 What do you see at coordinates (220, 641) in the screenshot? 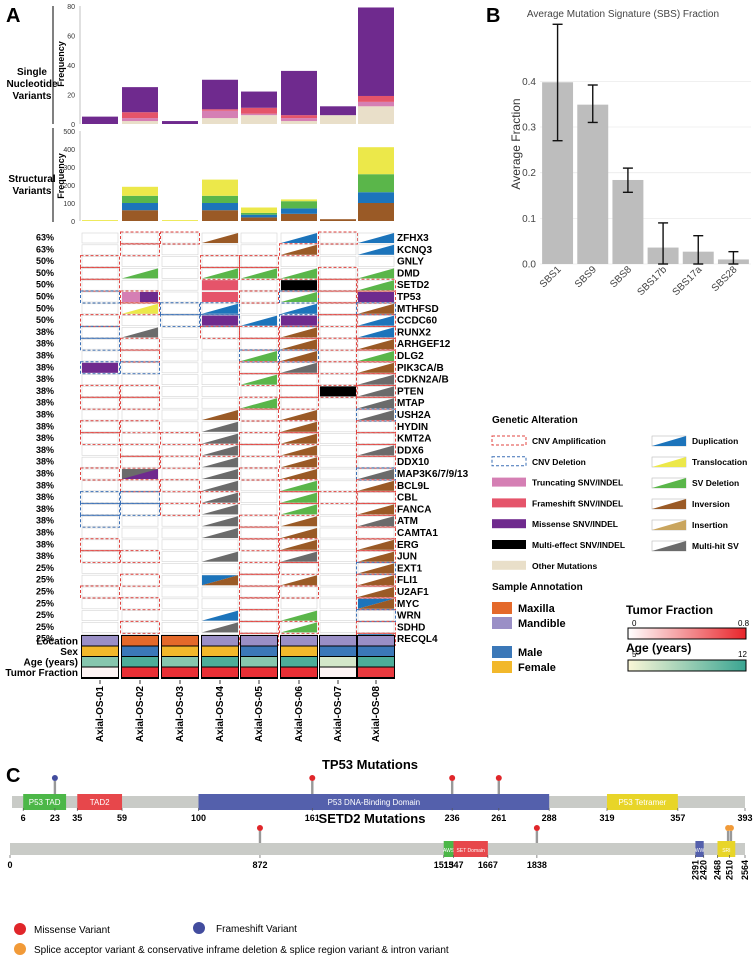
I see `location-cell` at bounding box center [220, 641].